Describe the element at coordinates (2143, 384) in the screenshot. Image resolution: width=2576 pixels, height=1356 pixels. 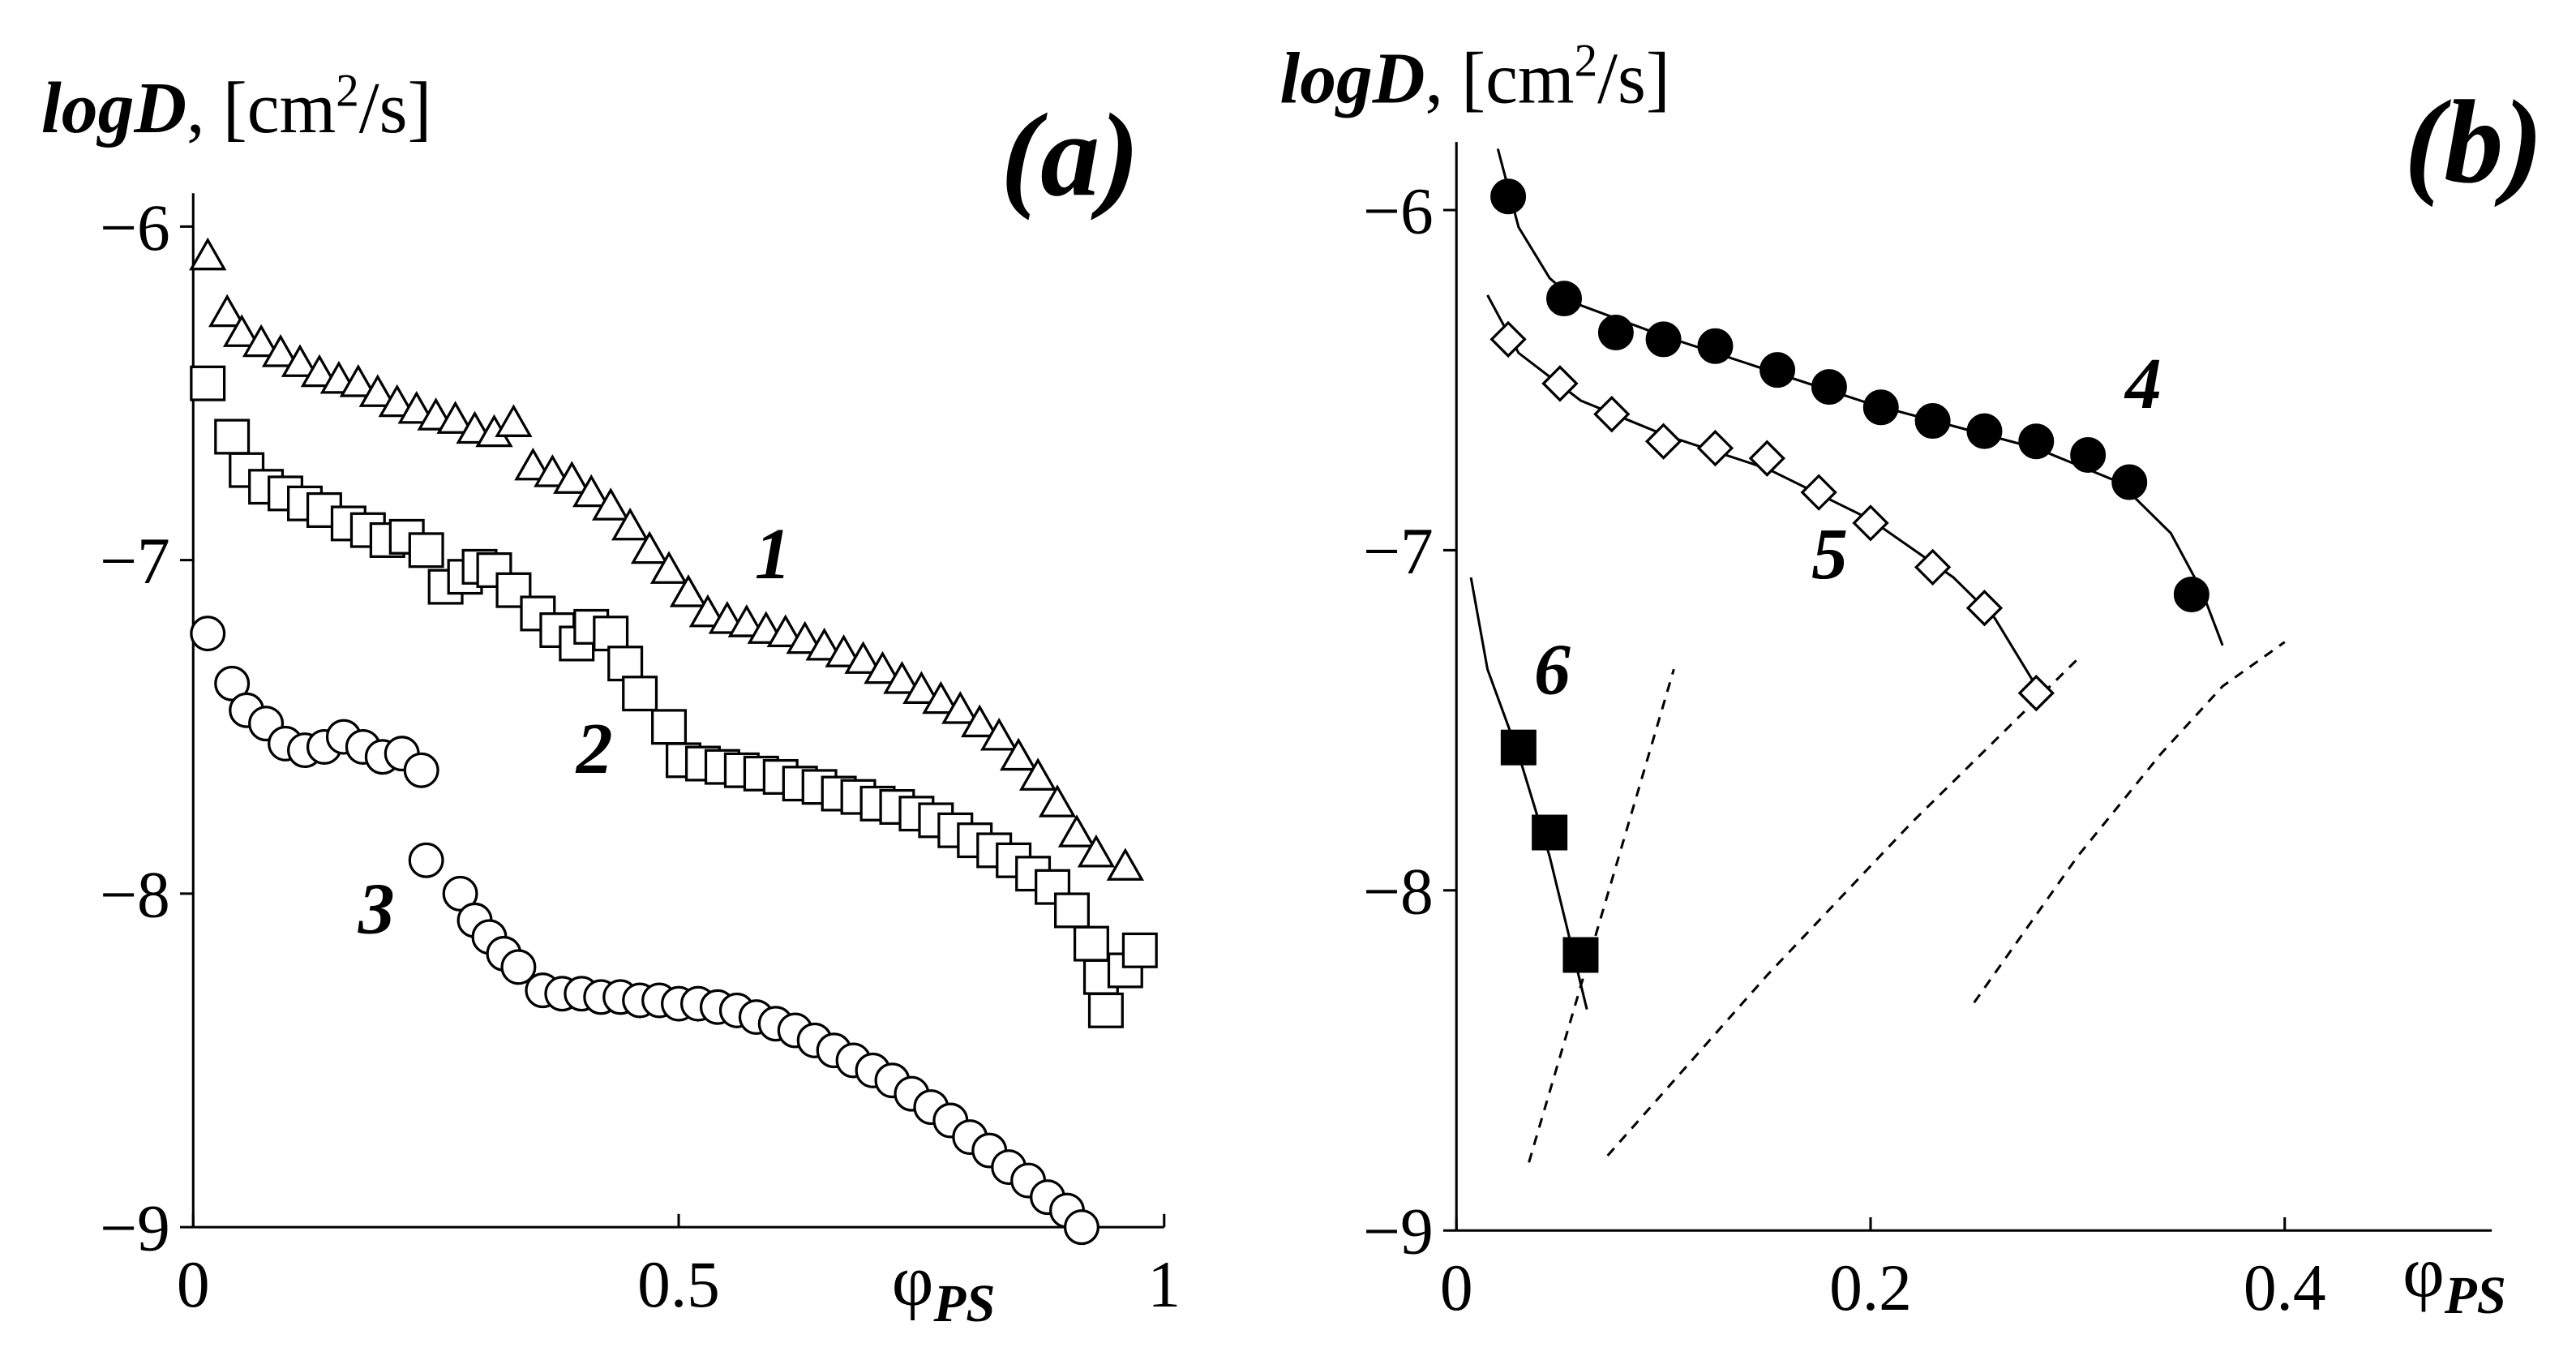
I see `series-label: 4` at that location.